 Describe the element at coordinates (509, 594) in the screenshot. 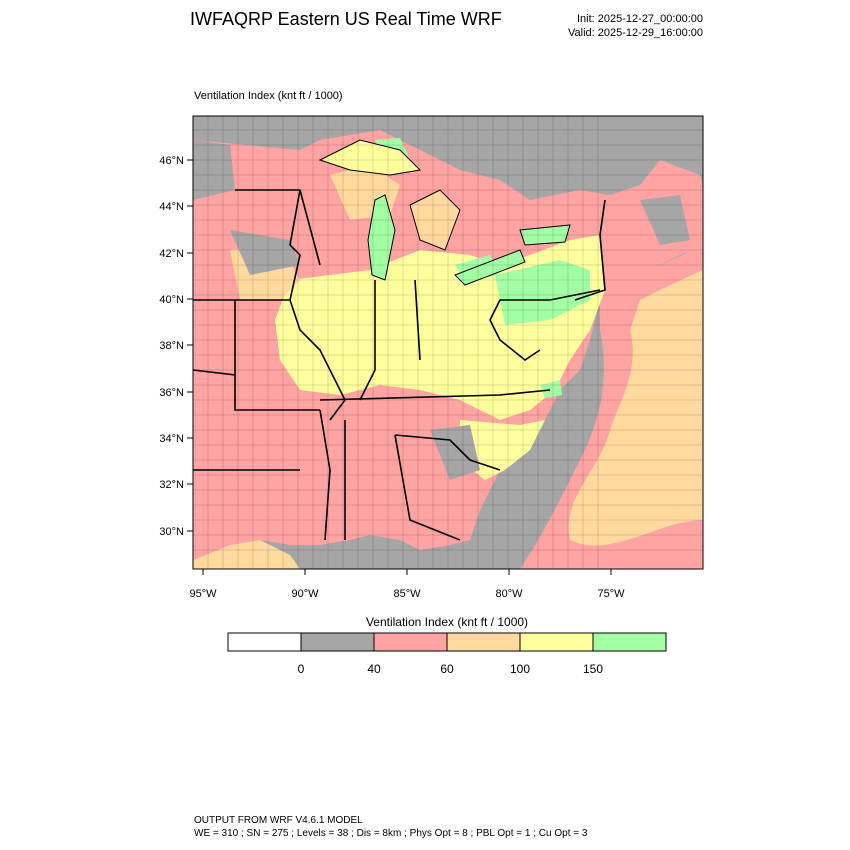

I see `lon-label: 80°W` at that location.